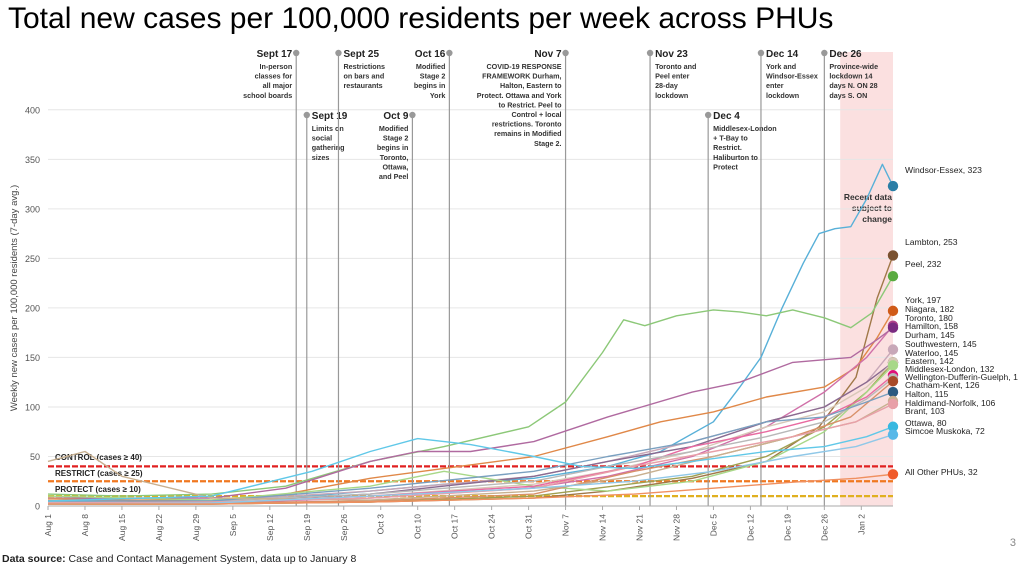  Describe the element at coordinates (845, 54) in the screenshot. I see `event-date-label: Dec 26` at that location.